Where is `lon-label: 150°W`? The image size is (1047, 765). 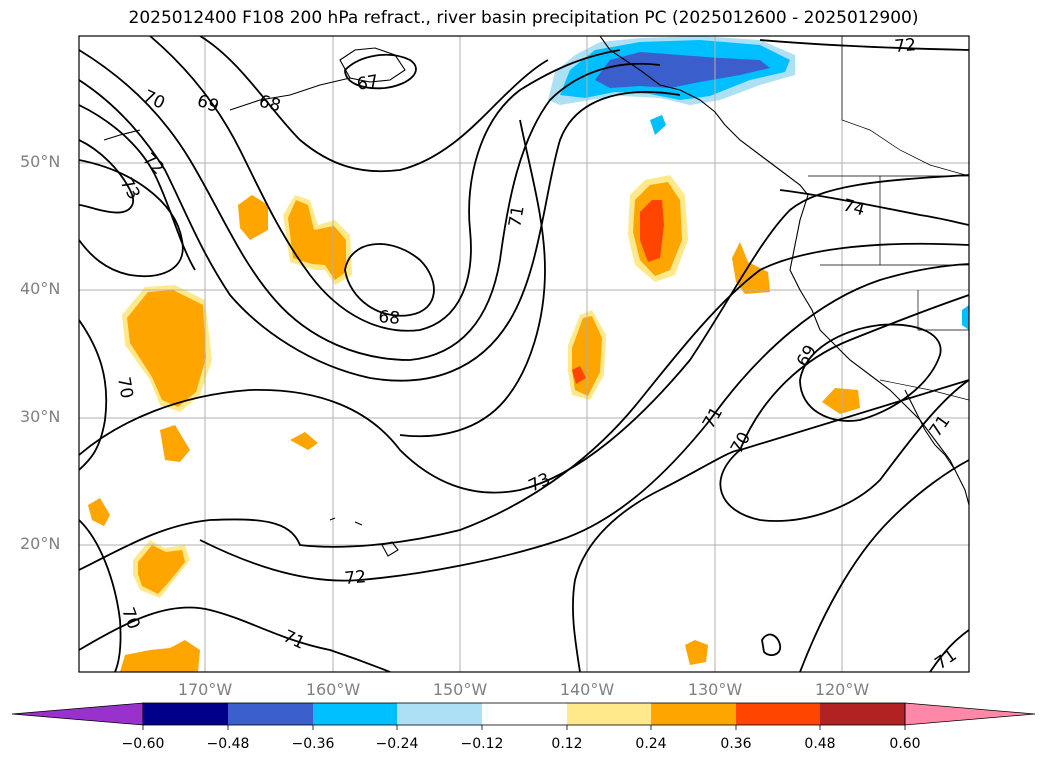 lon-label: 150°W is located at coordinates (460, 689).